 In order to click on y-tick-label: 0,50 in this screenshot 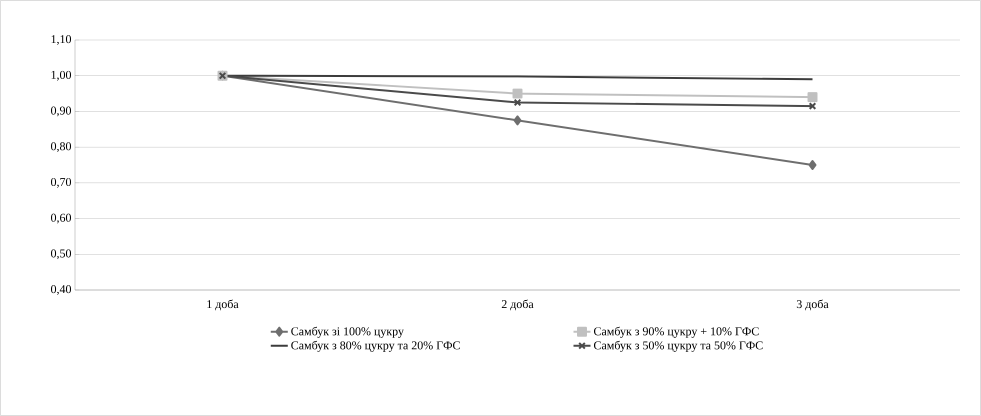, I will do `click(61, 254)`.